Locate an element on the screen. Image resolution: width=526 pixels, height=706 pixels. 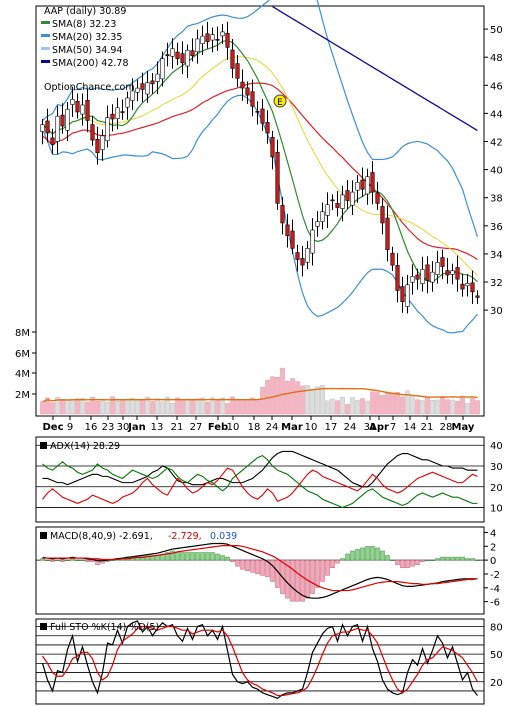
price-tick-label: 34 is located at coordinates (496, 255).